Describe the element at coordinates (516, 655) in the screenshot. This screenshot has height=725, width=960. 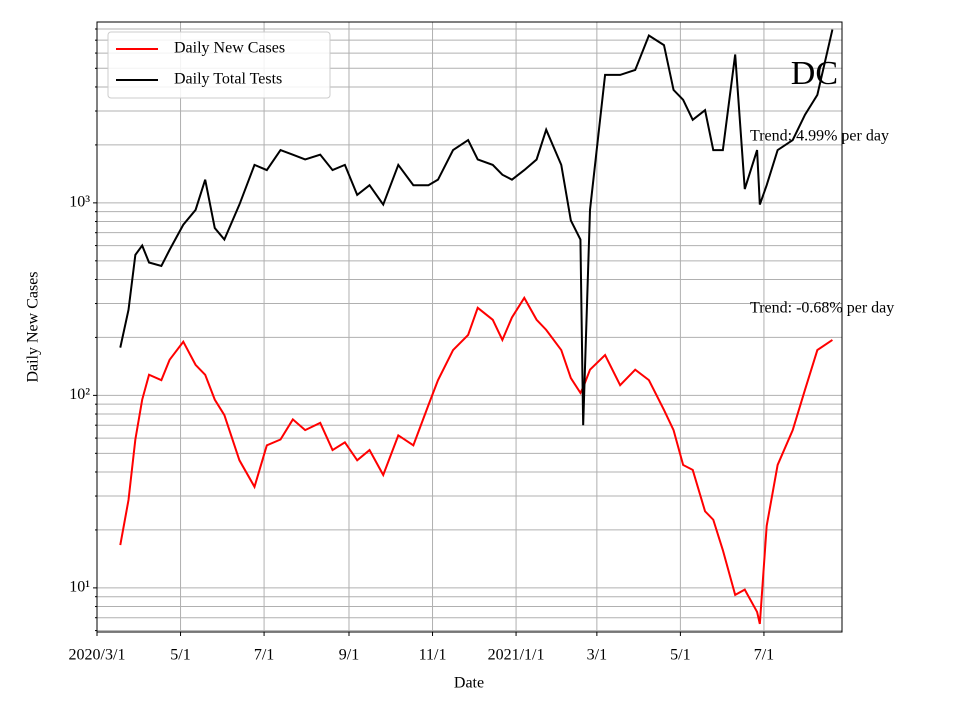
I see `x-tick-label: 2021/1/1` at that location.